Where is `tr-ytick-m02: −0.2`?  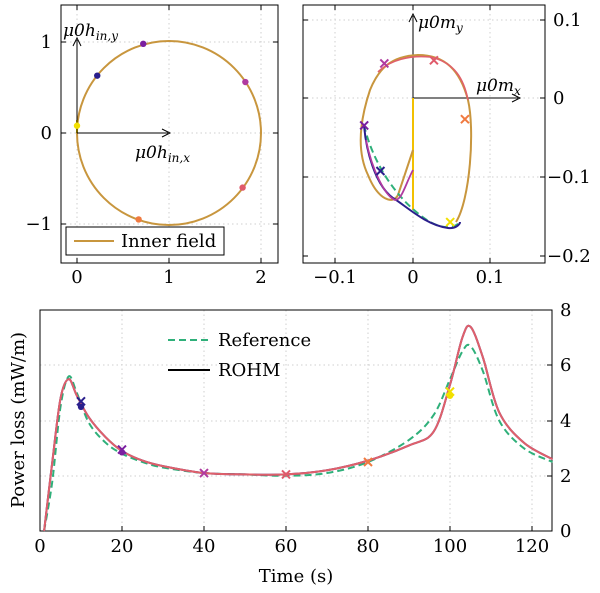
tr-ytick-m02: −0.2 is located at coordinates (569, 256).